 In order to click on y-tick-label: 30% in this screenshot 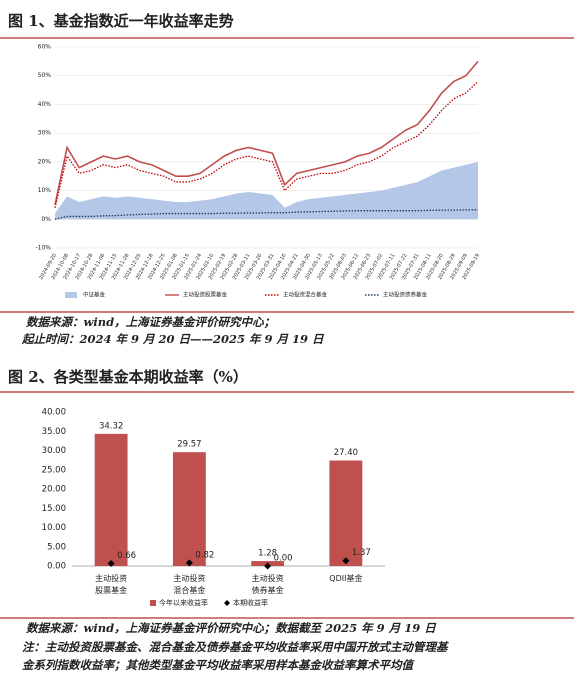, I will do `click(45, 133)`.